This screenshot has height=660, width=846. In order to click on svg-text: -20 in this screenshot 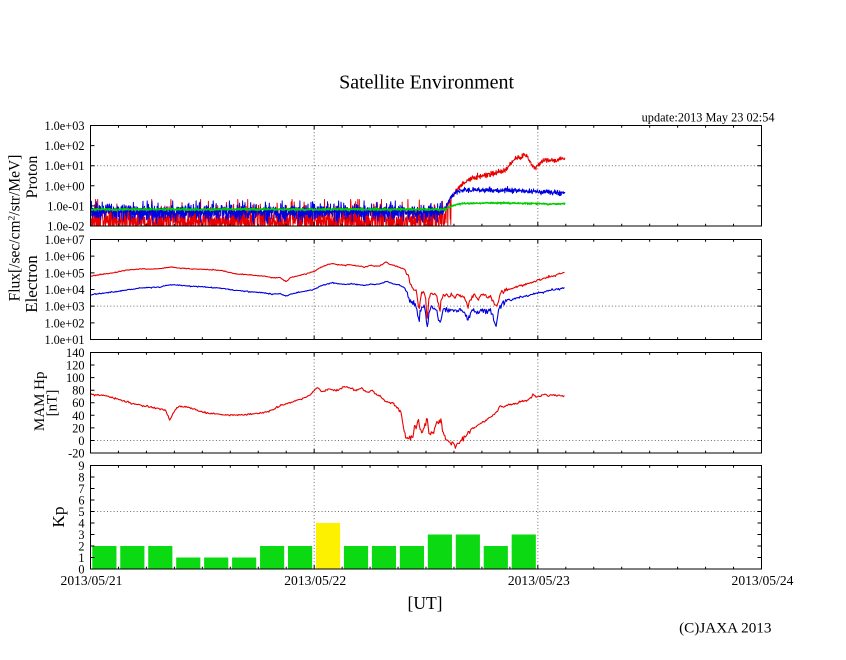, I will do `click(76, 454)`.